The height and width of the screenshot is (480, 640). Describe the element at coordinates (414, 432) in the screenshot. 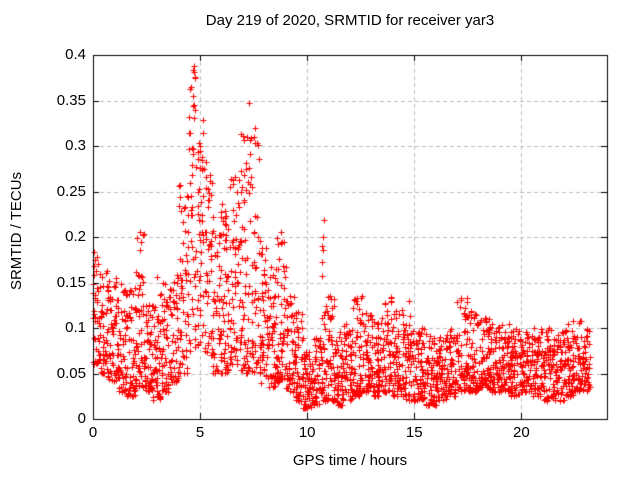

I see `x-tick-label: 15` at that location.